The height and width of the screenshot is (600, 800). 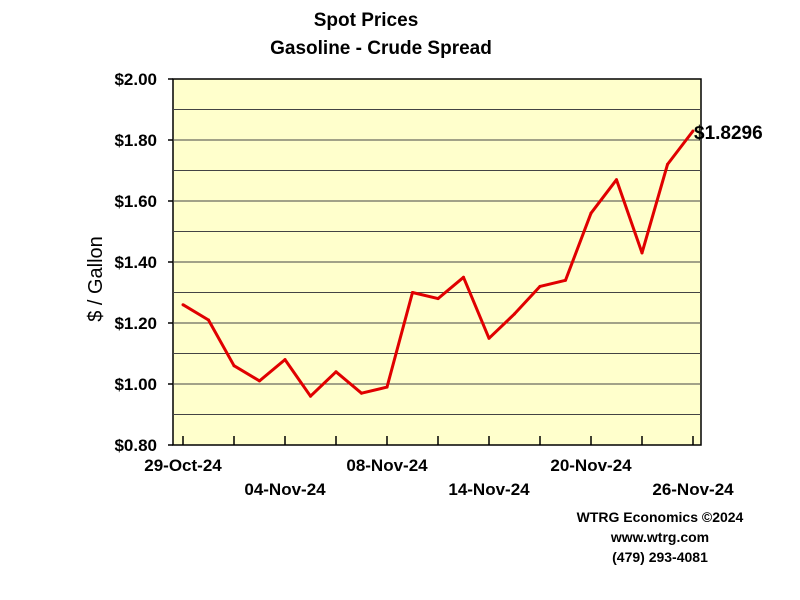 I want to click on y-tick-label: $1.20, so click(x=135, y=323).